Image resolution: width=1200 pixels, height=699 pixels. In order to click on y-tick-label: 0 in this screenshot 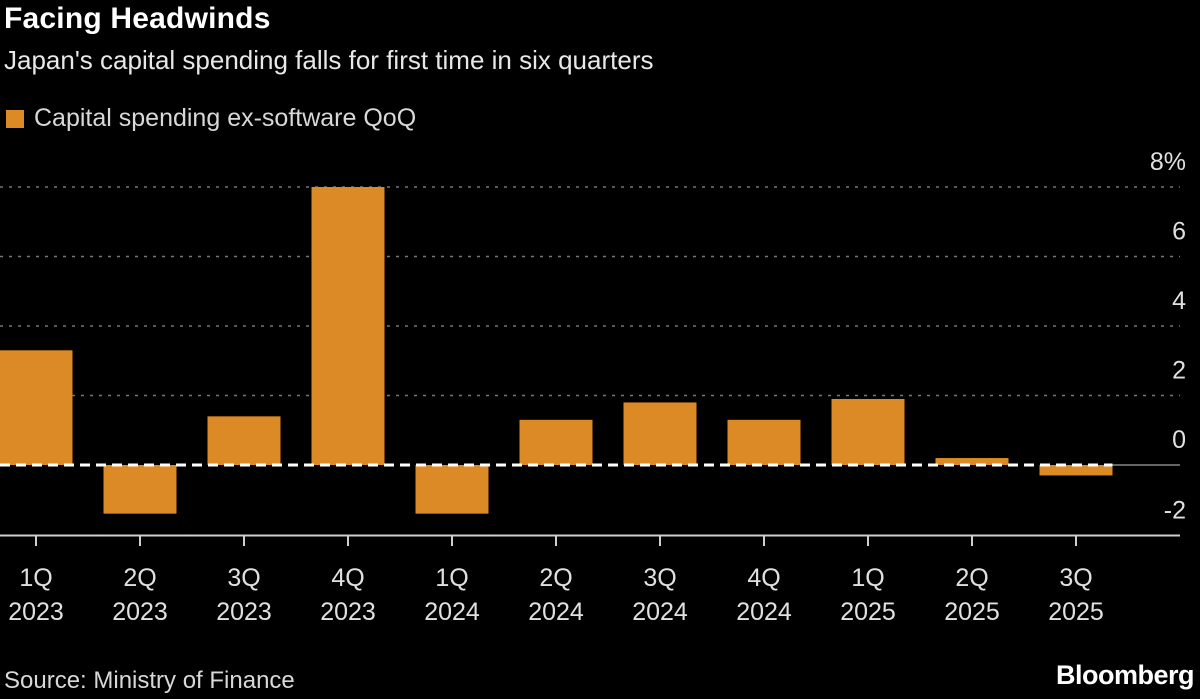, I will do `click(1179, 440)`.